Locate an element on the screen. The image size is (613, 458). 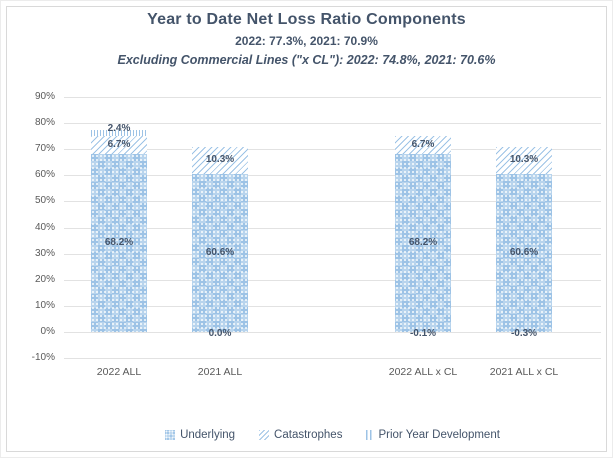
legend-item-pyd: Prior Year Development is located at coordinates (433, 435).